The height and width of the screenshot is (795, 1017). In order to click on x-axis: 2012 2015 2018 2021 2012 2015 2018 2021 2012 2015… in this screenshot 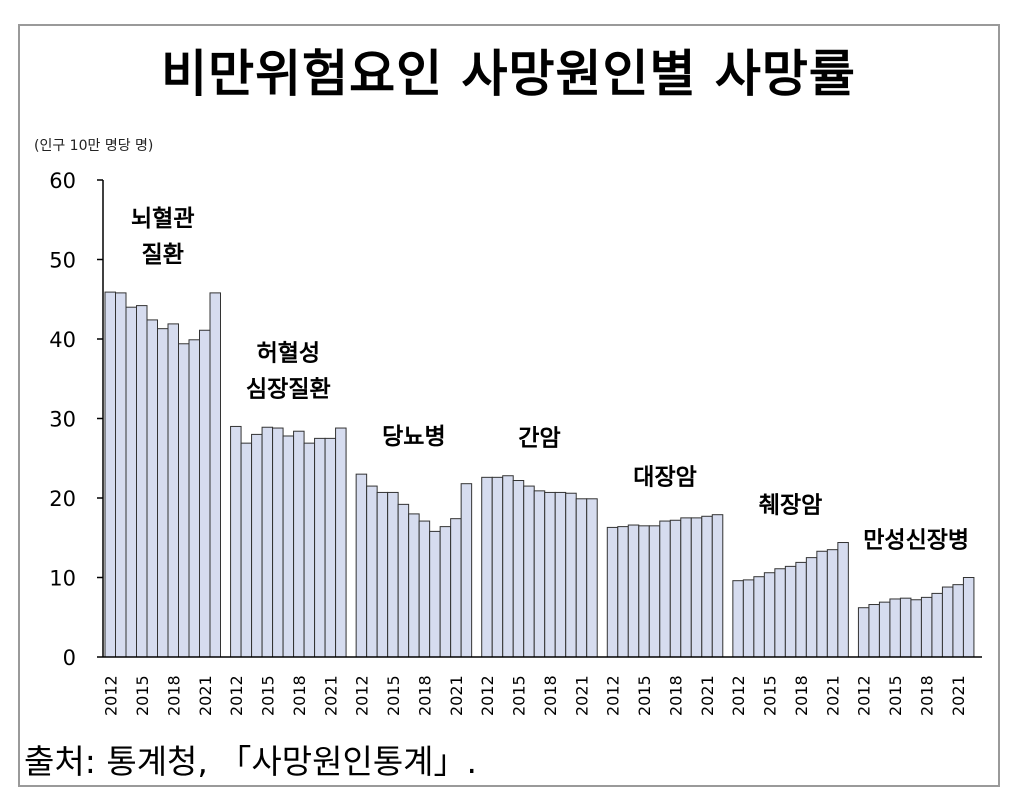, I will do `click(541, 686)`.